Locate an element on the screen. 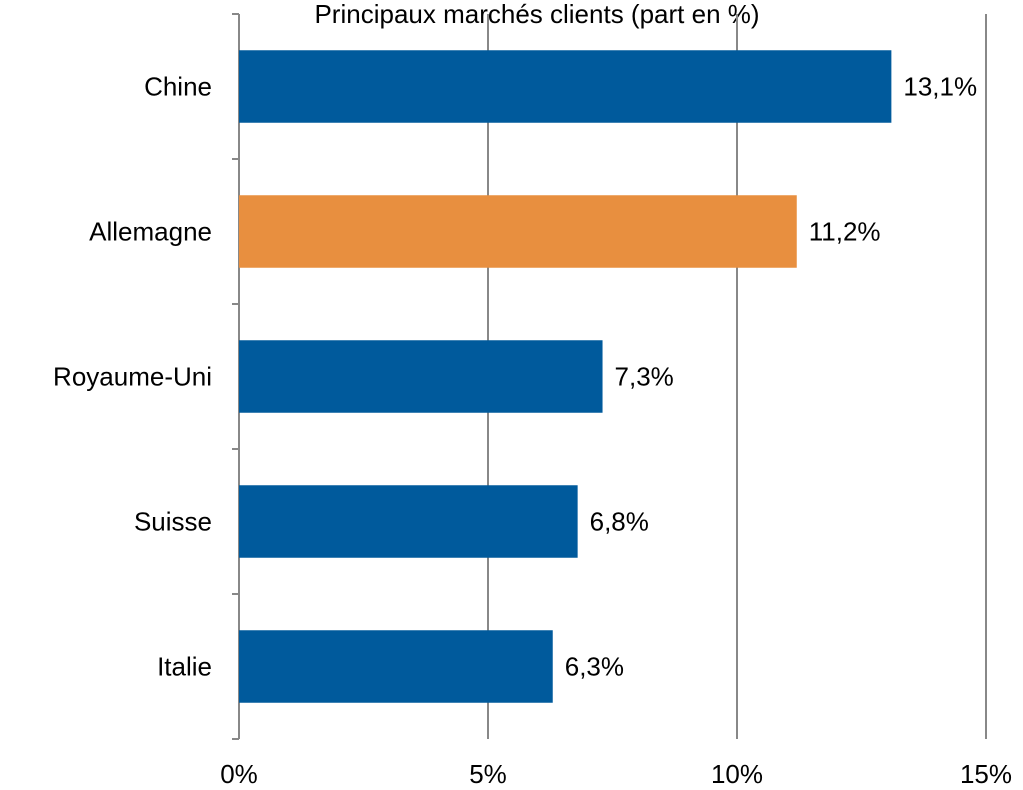  x-tick-label: 0% is located at coordinates (239, 774).